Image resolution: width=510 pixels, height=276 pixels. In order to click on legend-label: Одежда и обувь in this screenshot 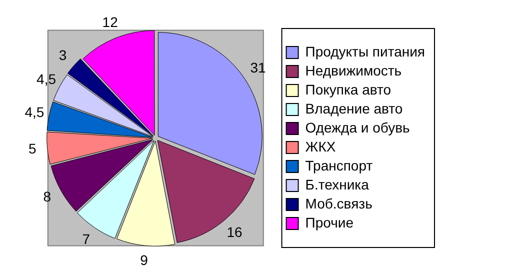, I will do `click(357, 127)`.